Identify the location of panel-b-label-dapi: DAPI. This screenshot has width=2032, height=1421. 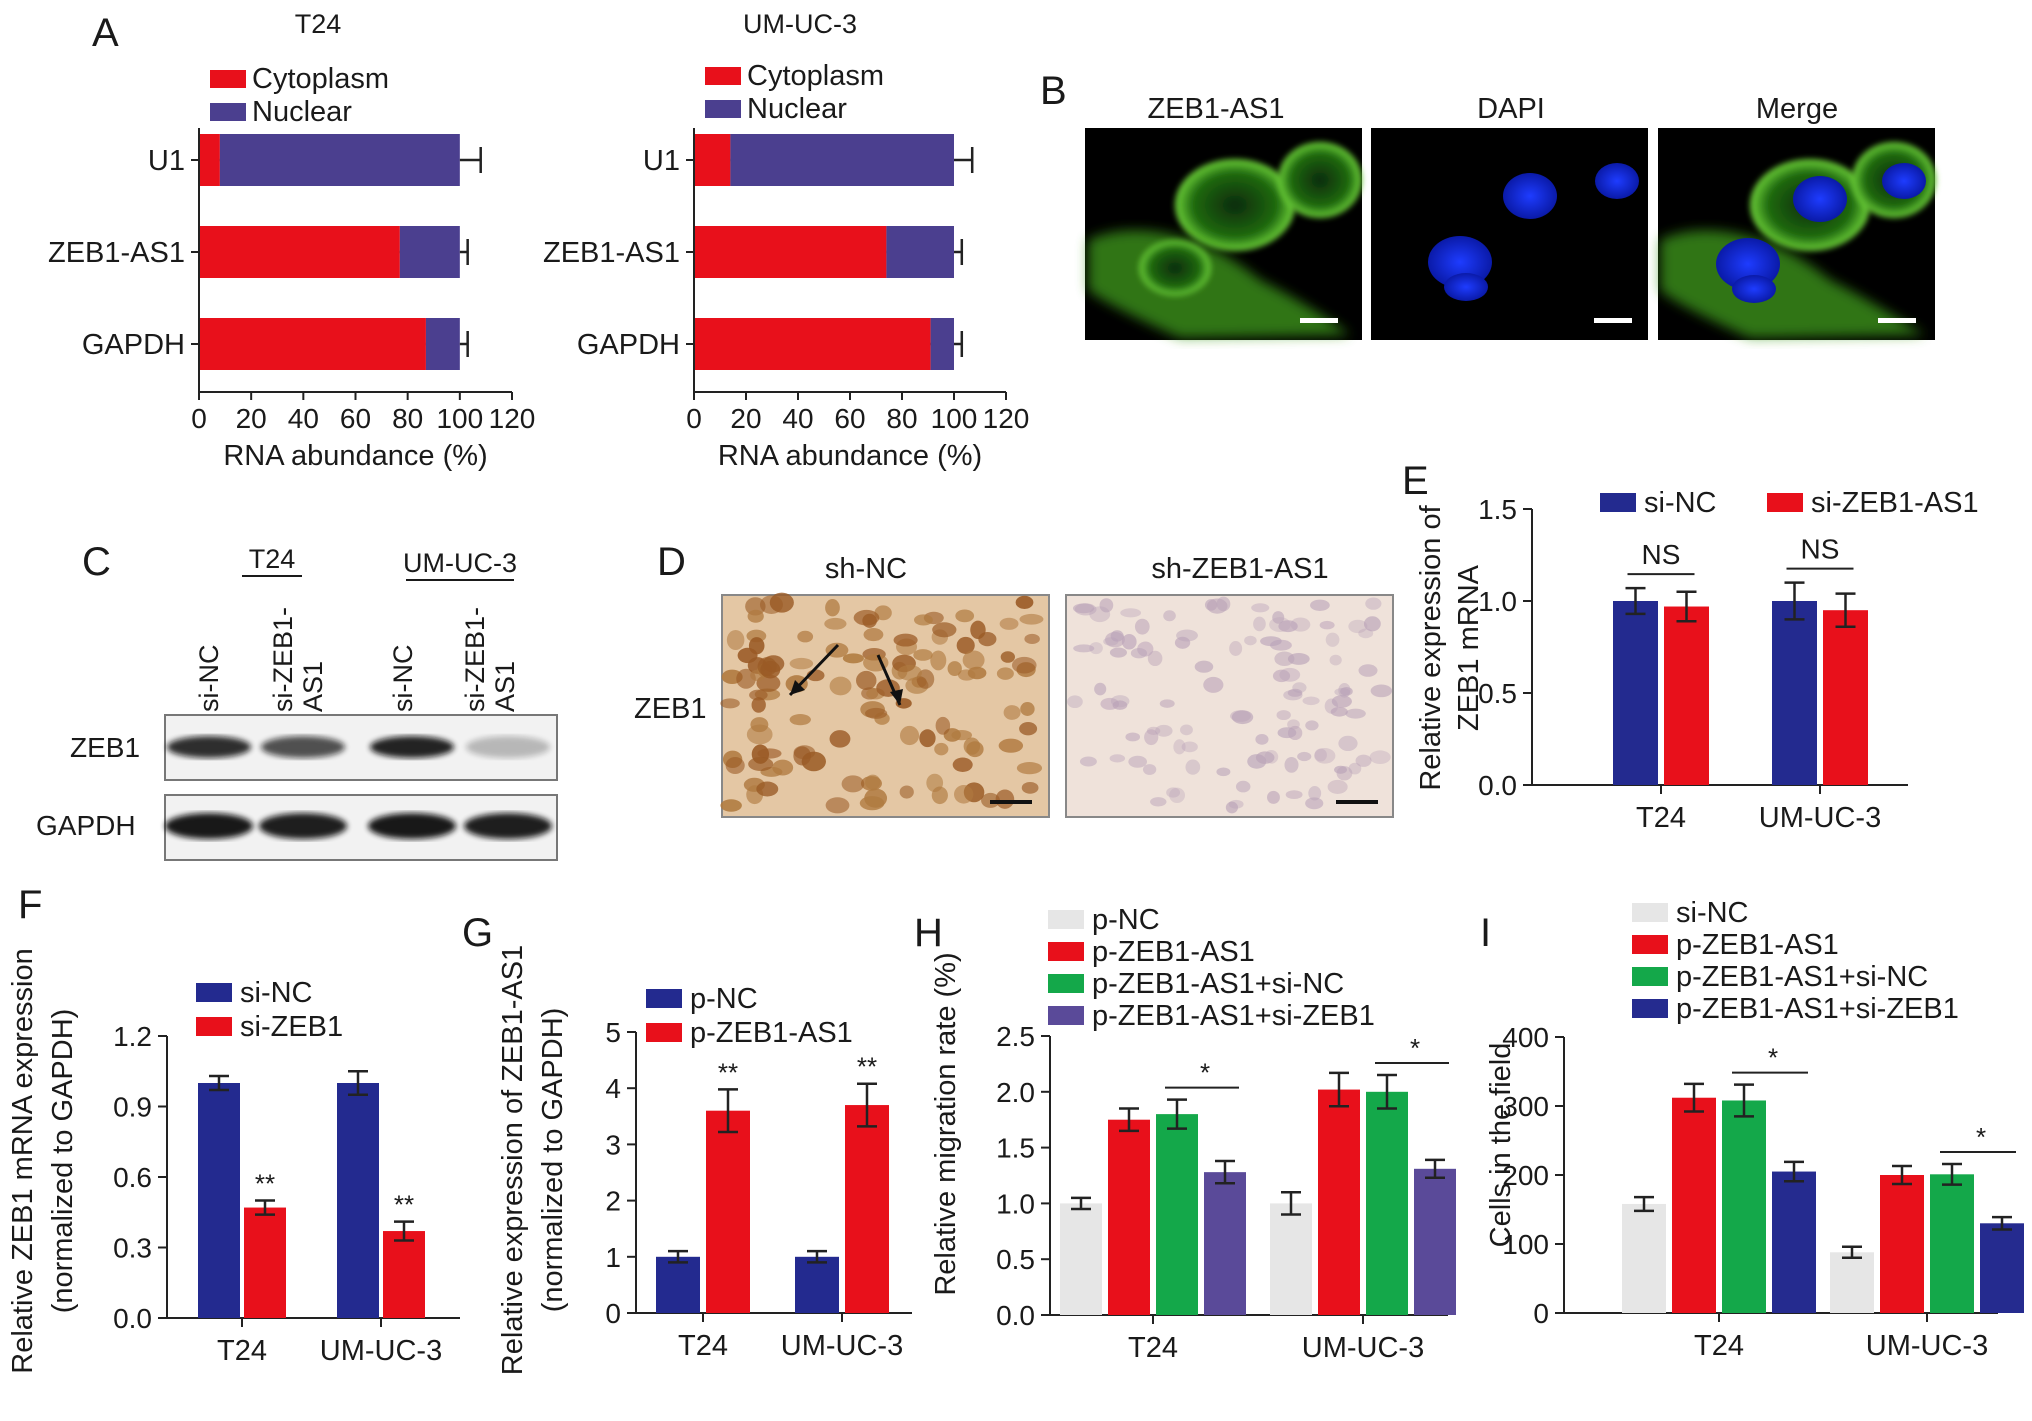
(1511, 109).